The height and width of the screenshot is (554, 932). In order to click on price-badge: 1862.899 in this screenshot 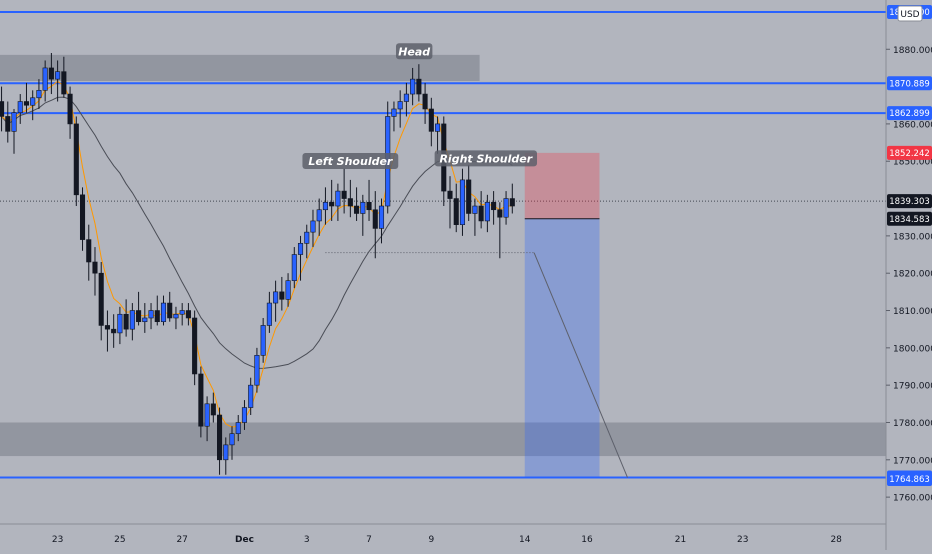, I will do `click(909, 113)`.